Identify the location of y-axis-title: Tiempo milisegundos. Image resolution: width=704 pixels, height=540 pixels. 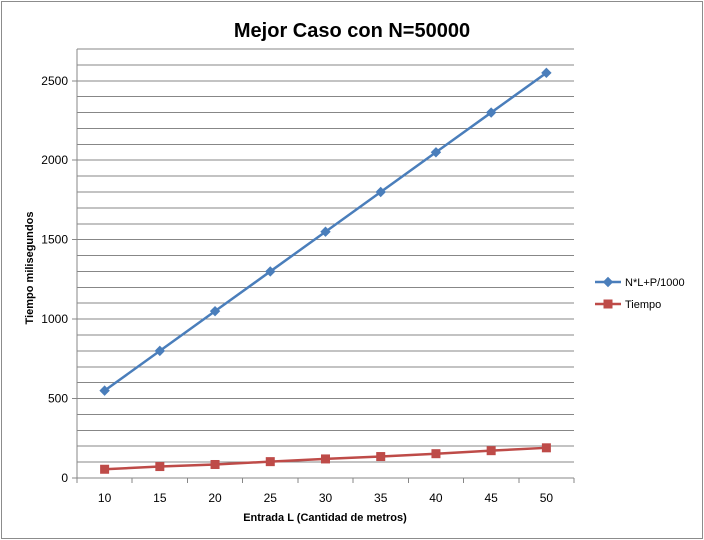
(30, 268).